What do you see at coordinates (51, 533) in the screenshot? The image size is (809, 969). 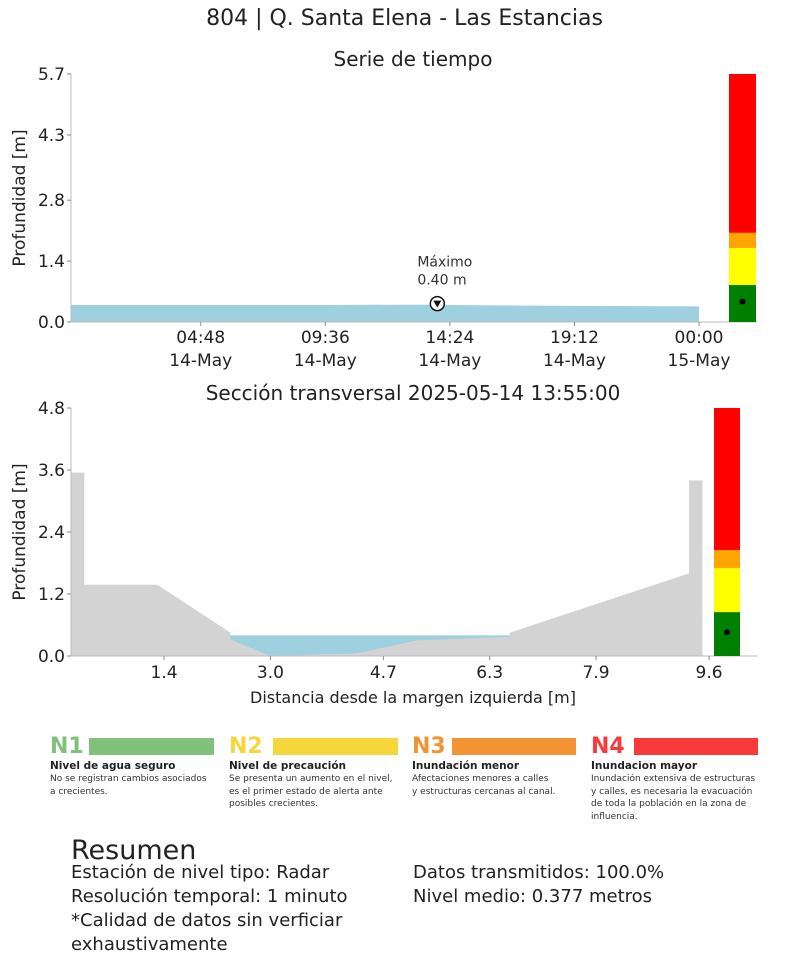 I see `cross-section-y-tick-label: 2.4` at bounding box center [51, 533].